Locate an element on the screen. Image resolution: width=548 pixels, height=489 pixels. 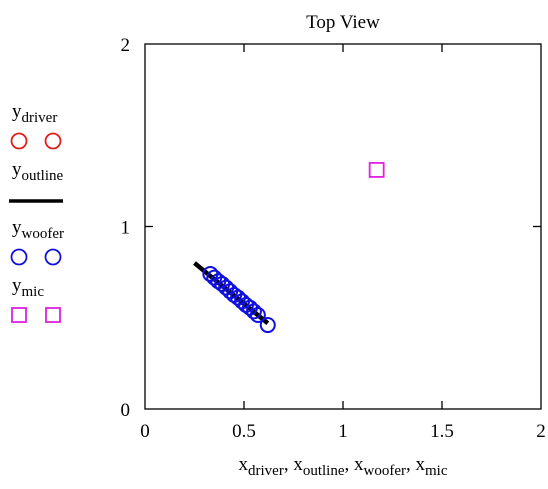
y-tick-label: 0 is located at coordinates (126, 410).